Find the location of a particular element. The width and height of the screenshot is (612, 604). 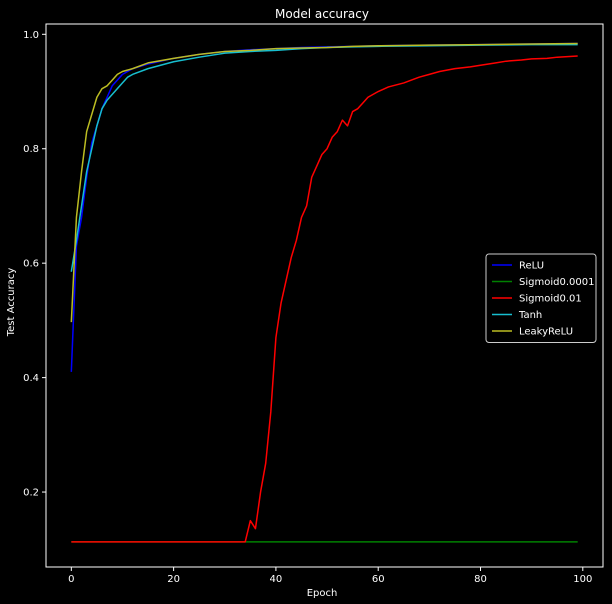

x-tick-label: 60 is located at coordinates (378, 579).